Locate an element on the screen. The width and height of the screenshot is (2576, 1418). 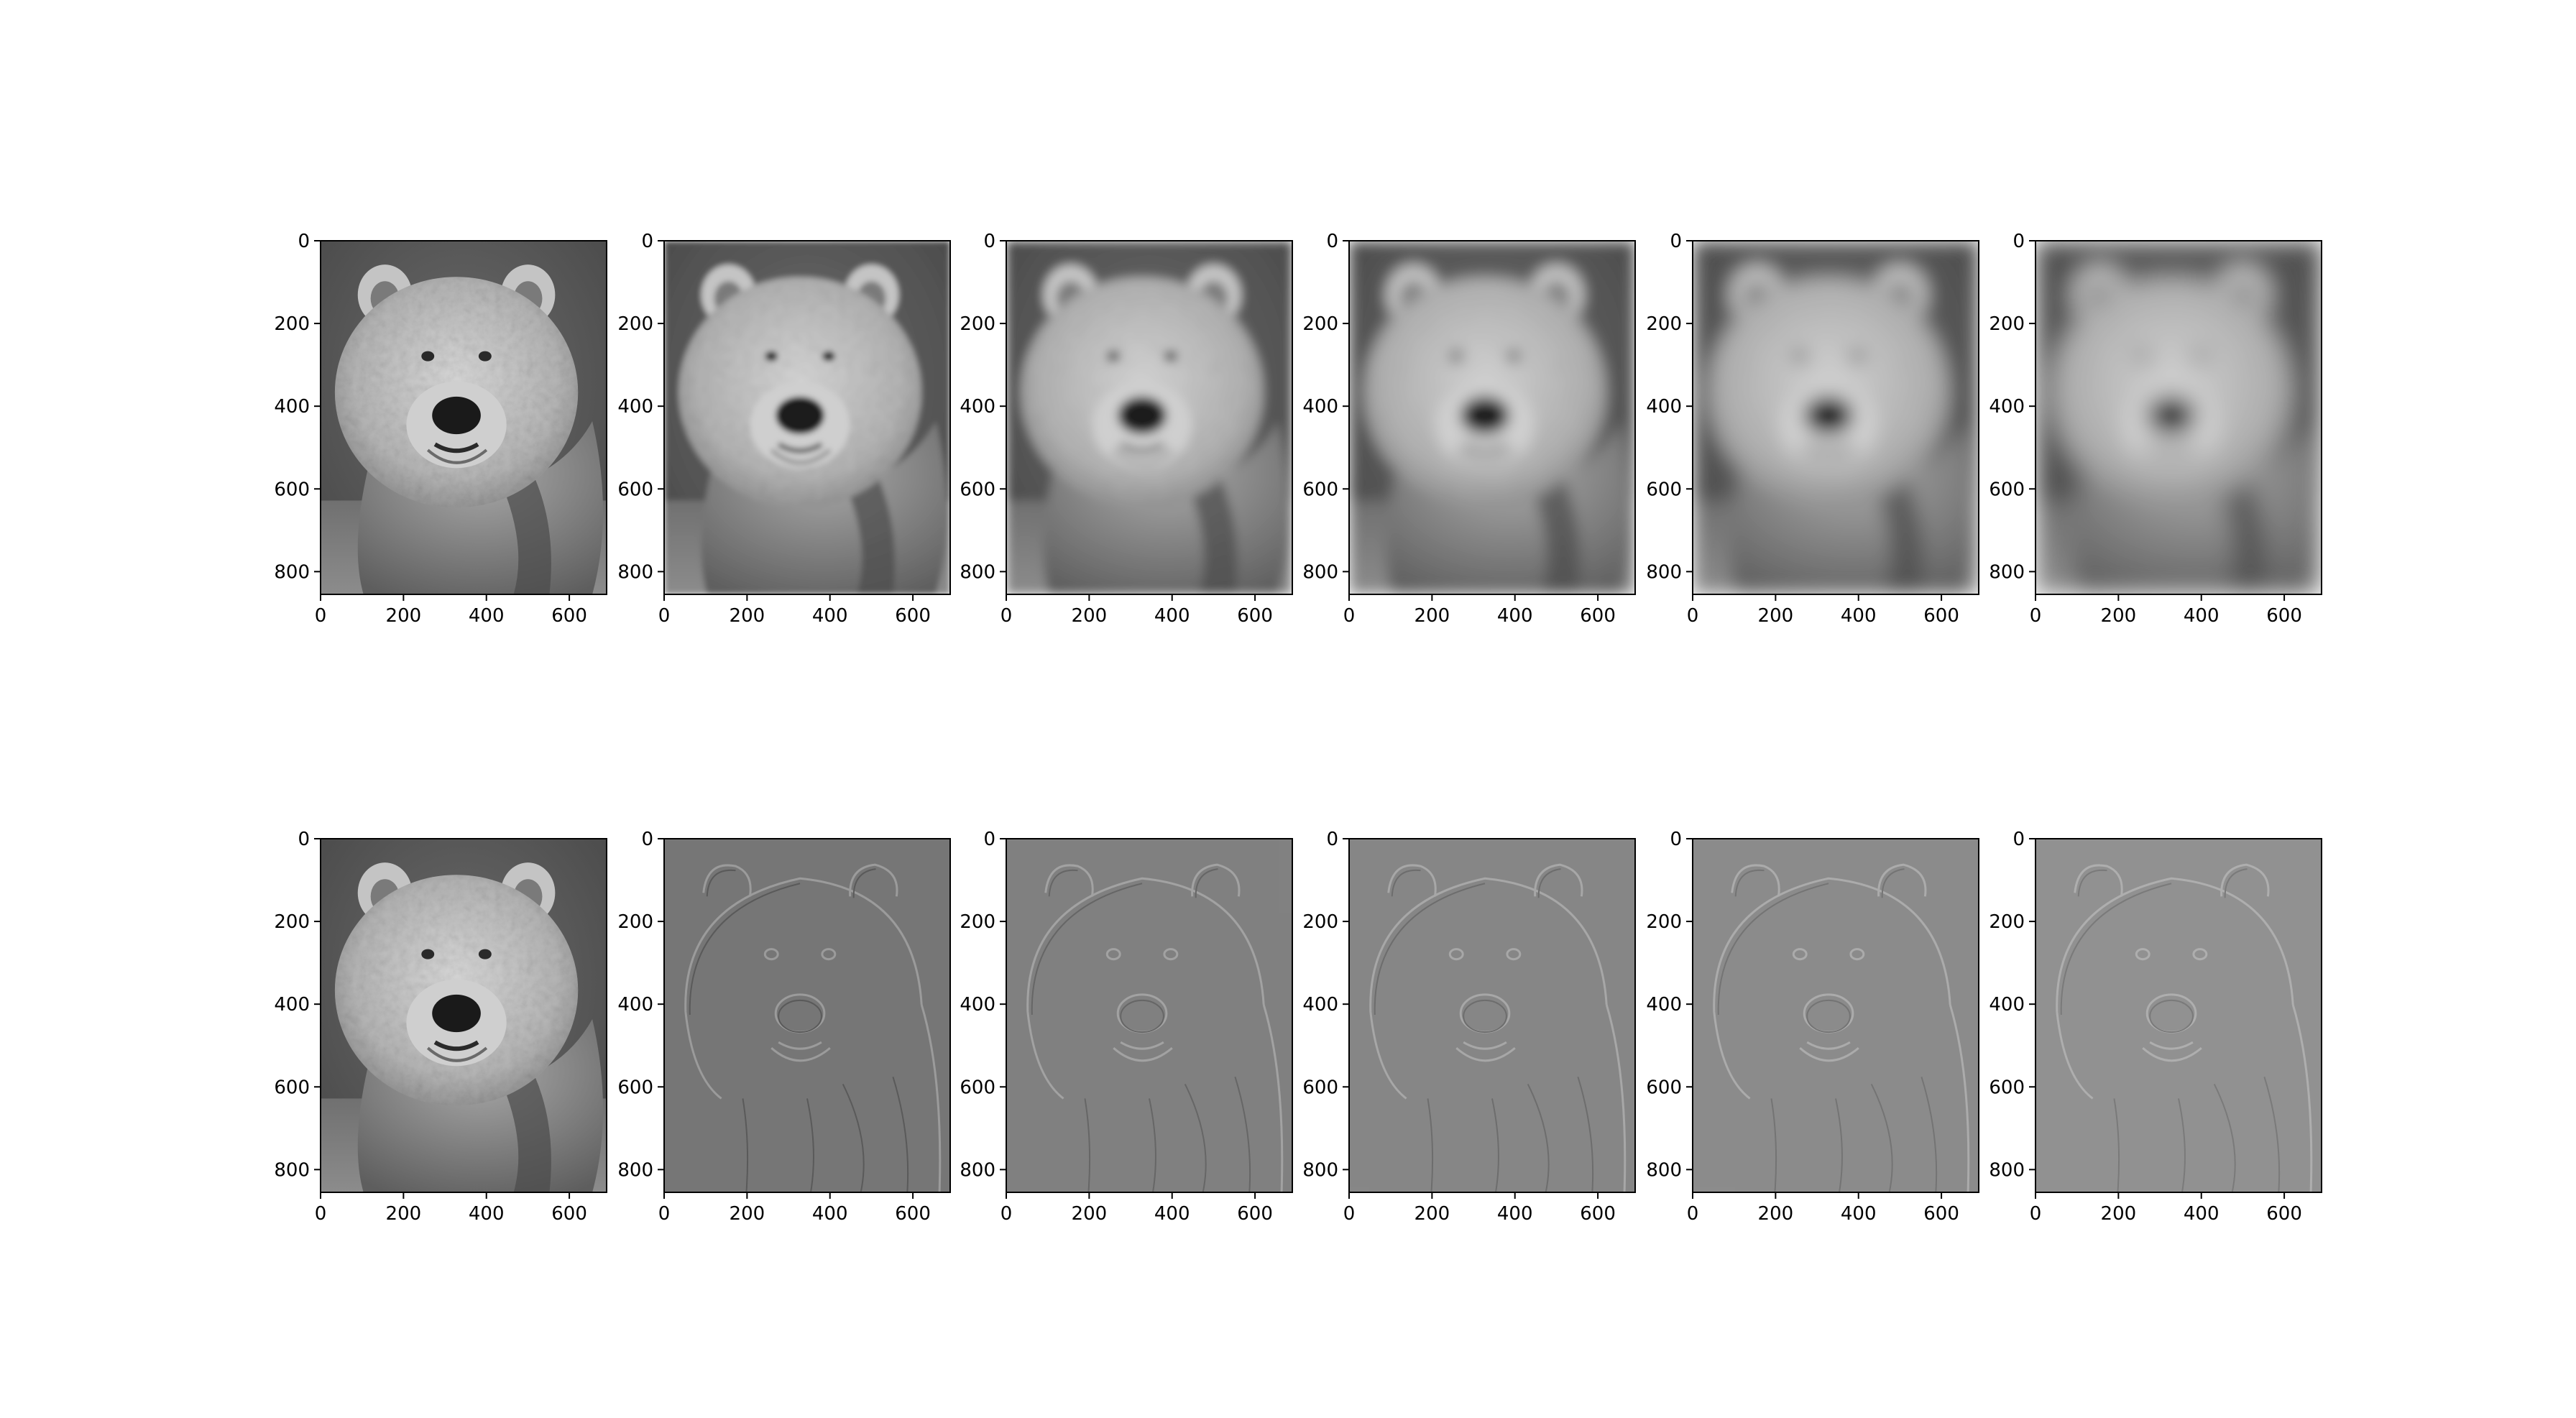
laplacian-stack-panel-1: 0 200 400 600 0 200 400 600 800 is located at coordinates (440, 1027).